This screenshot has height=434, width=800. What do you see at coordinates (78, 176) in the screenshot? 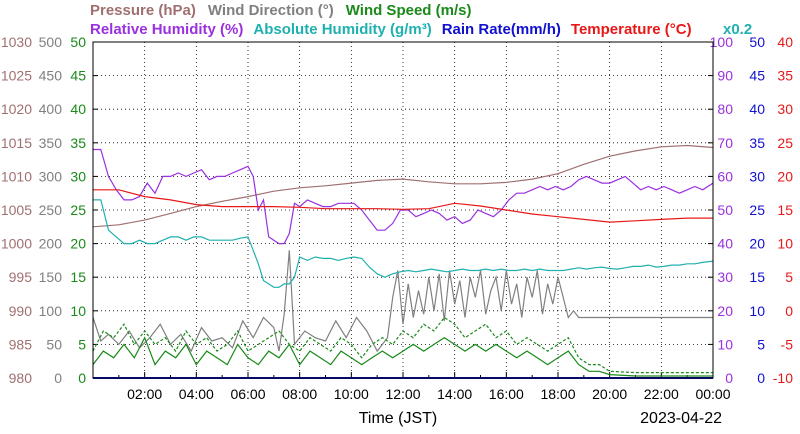
I see `wind-speed-tick-label: 30` at bounding box center [78, 176].